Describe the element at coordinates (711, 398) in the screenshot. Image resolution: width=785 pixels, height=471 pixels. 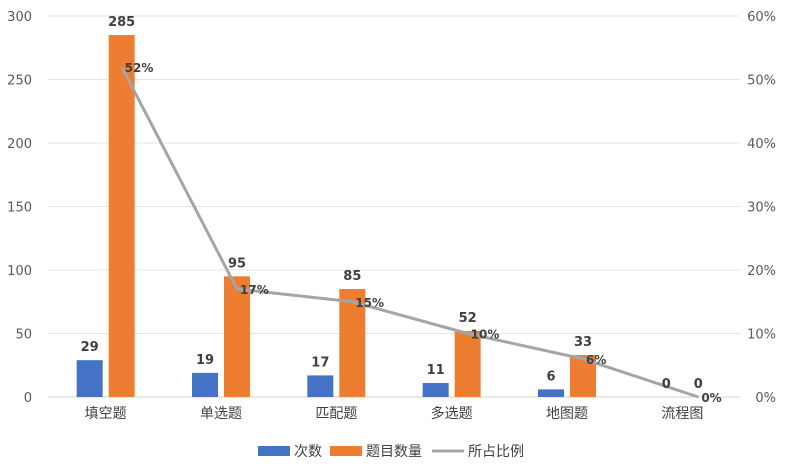
I see `ratio-data-label: 0%` at that location.